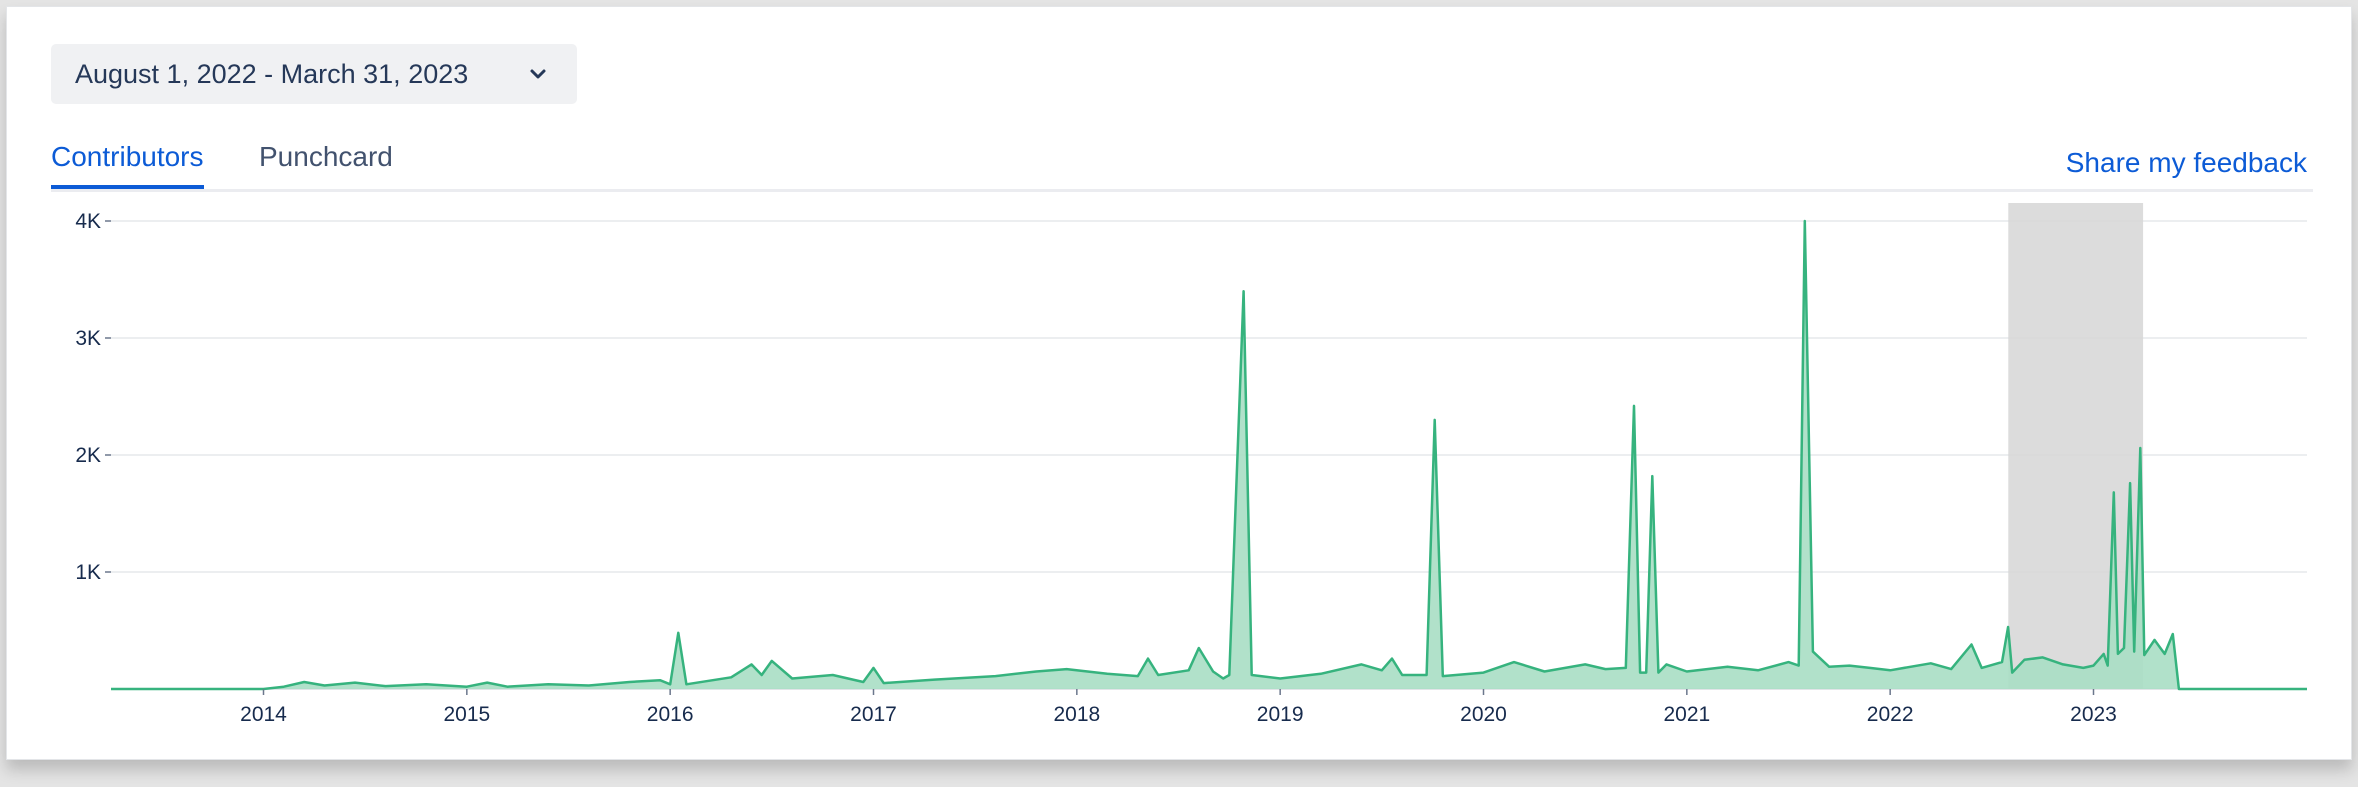 This screenshot has width=2358, height=787. I want to click on tab-punchcard: Punchcard, so click(326, 156).